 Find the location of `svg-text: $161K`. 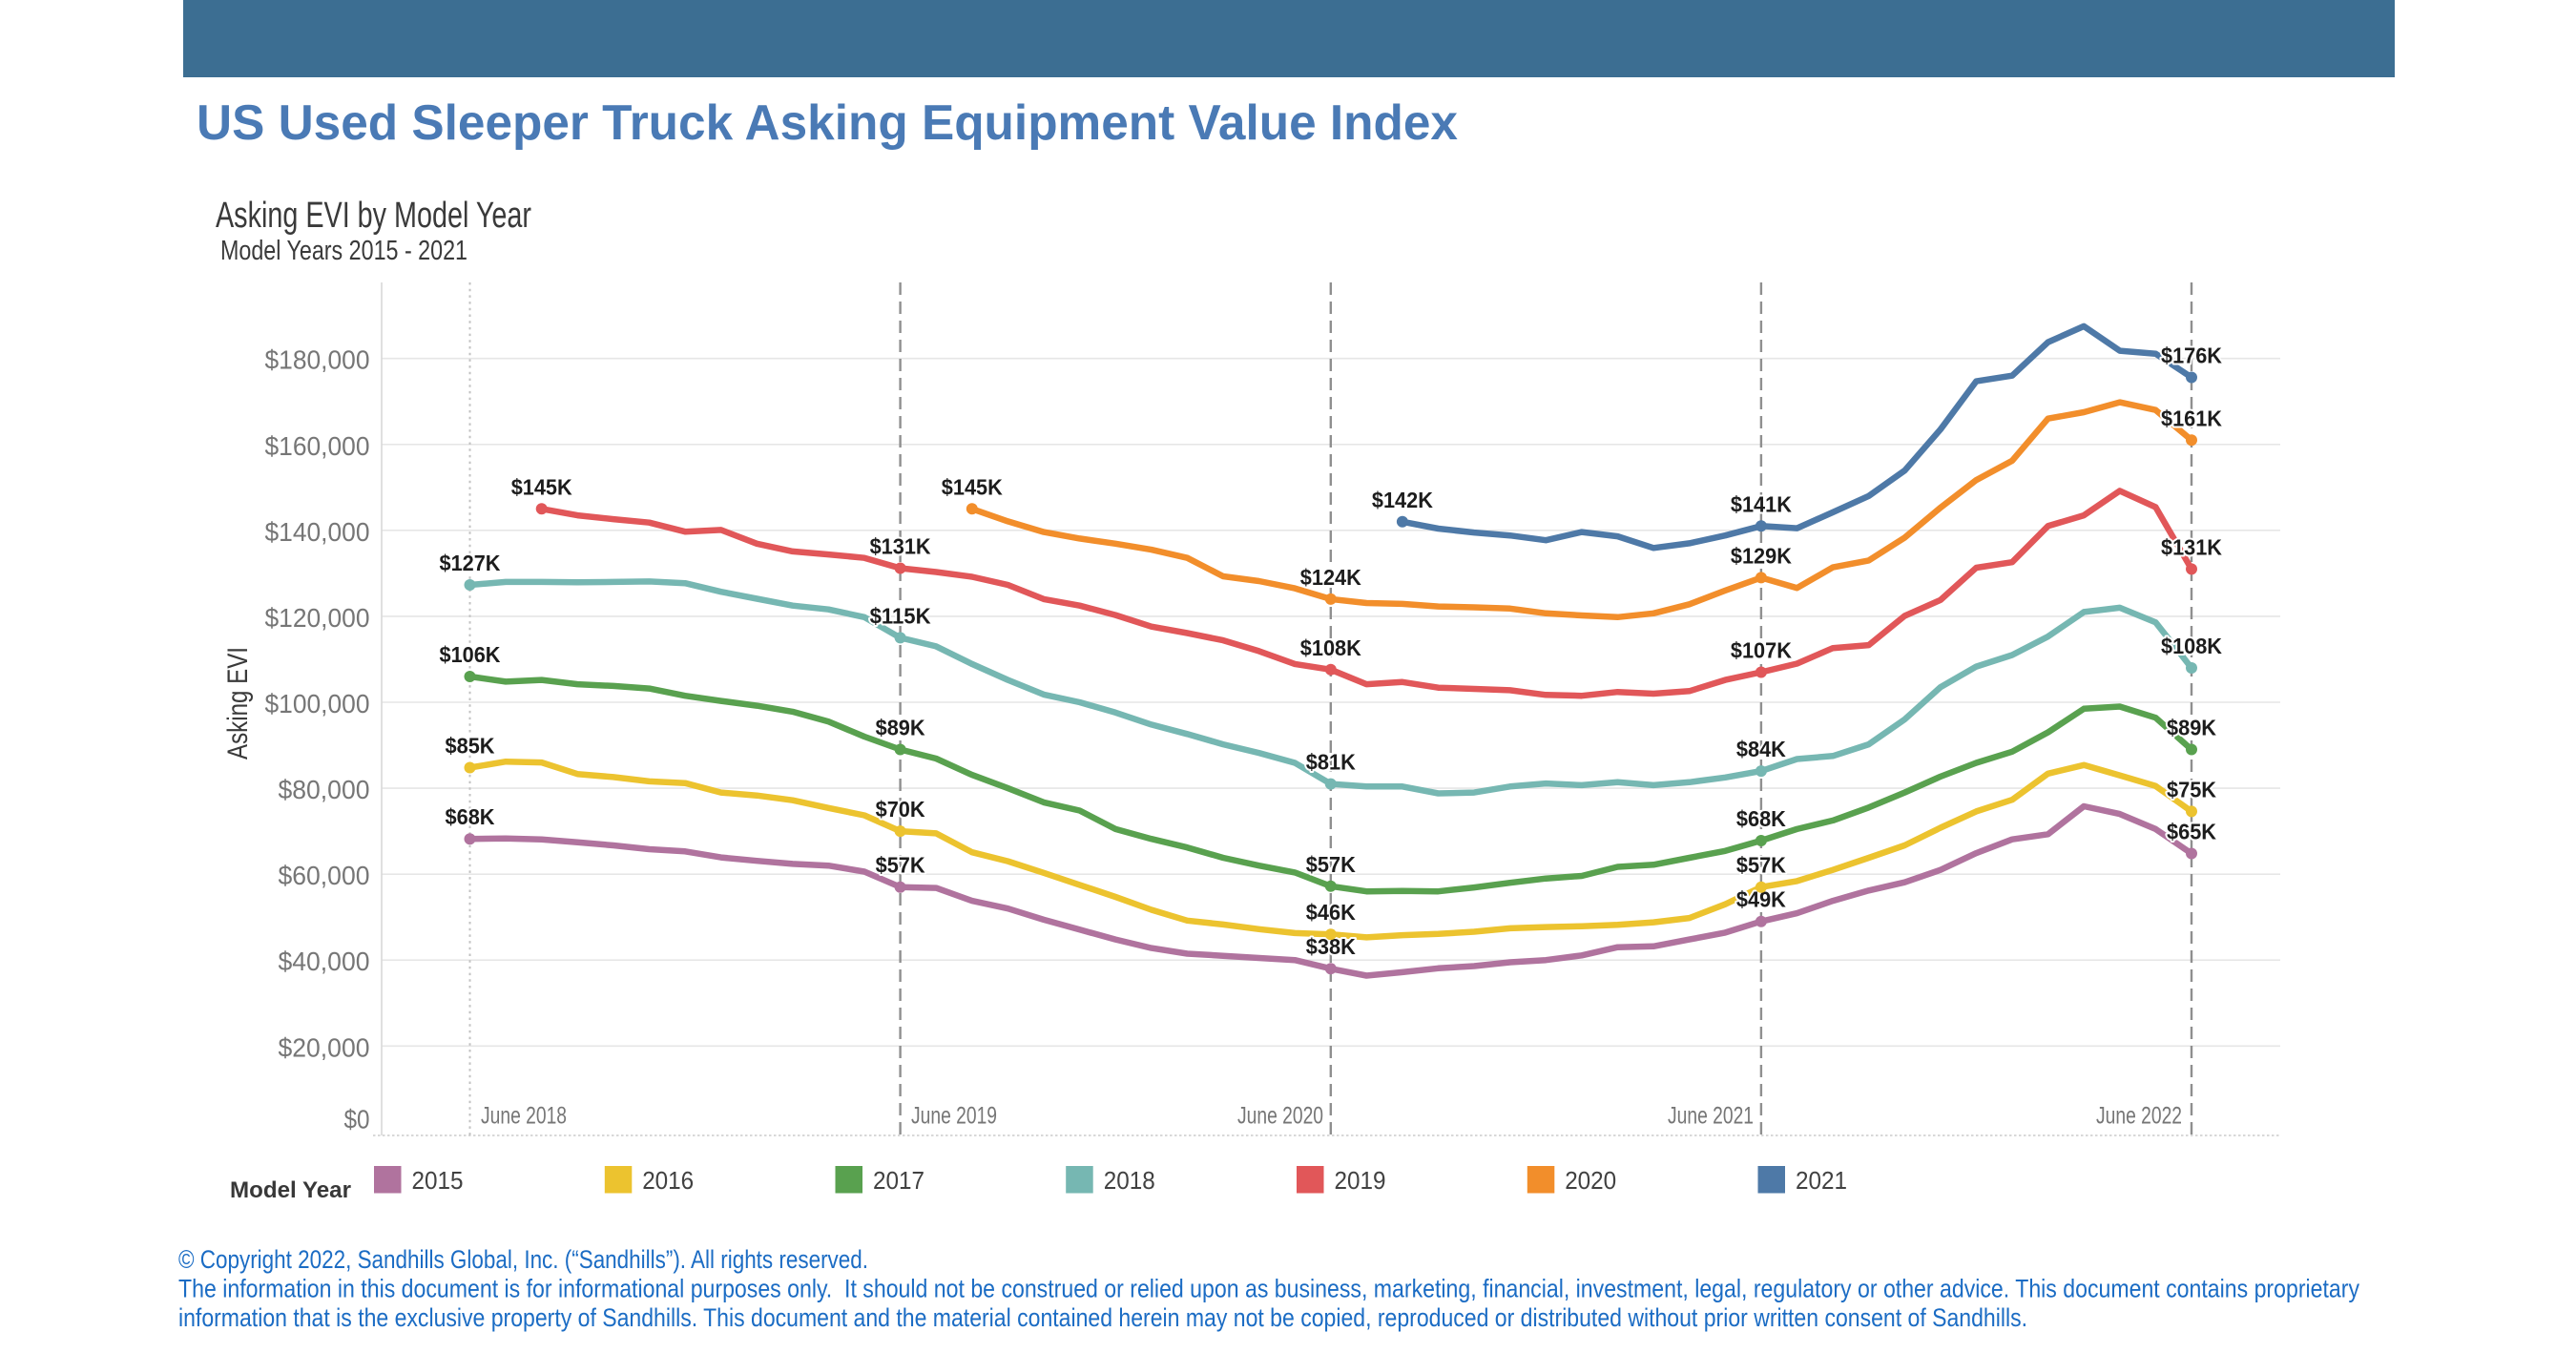

svg-text: $161K is located at coordinates (2191, 418).